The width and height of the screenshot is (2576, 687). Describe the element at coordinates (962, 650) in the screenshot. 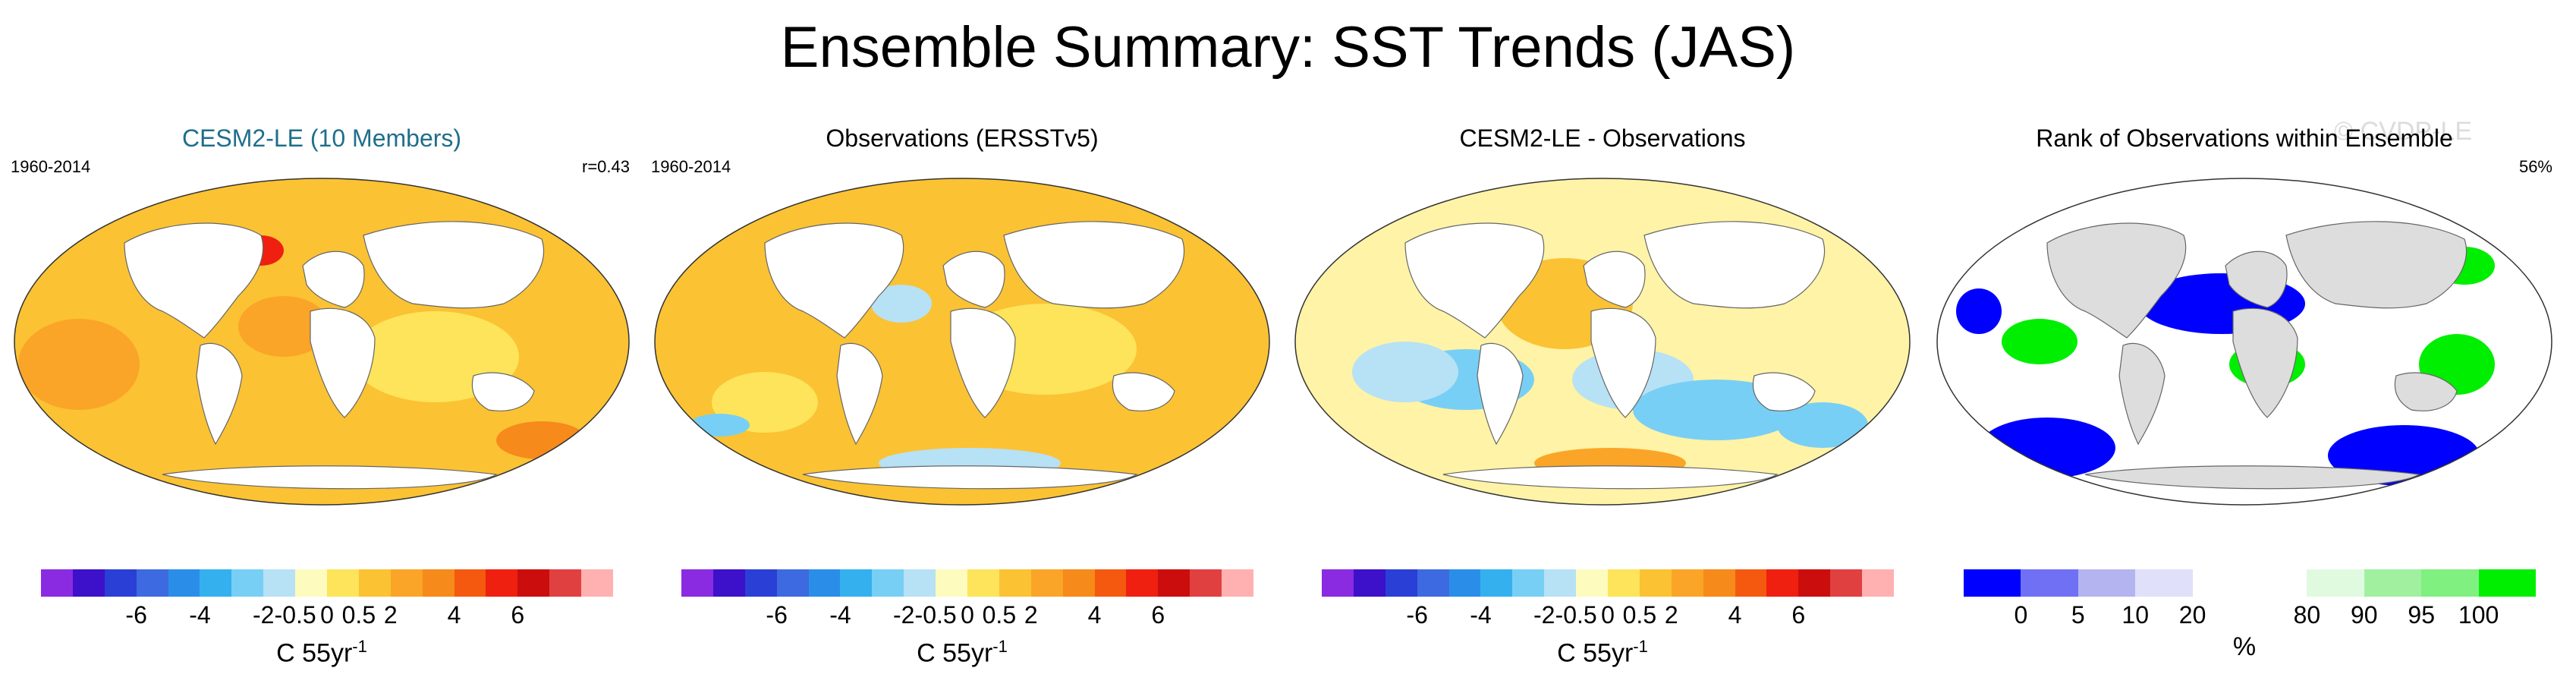

I see `colorbar-units: C 55yr-1` at that location.